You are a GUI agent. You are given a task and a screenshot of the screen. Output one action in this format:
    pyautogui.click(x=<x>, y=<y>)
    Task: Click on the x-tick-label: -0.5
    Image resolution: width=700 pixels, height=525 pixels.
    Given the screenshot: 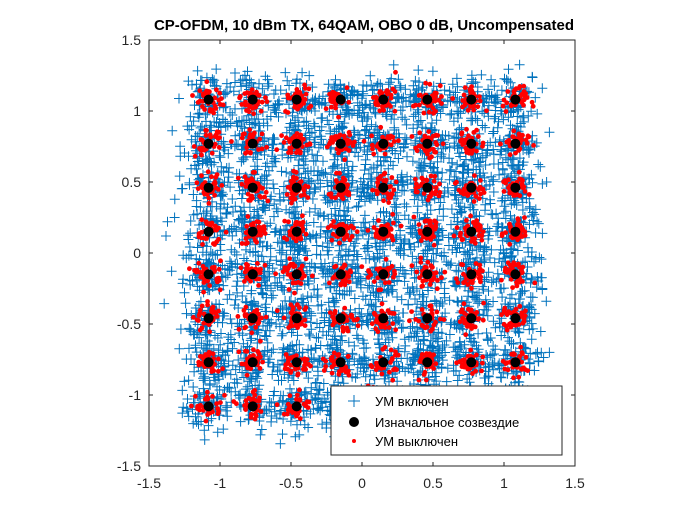 What is the action you would take?
    pyautogui.click(x=291, y=483)
    